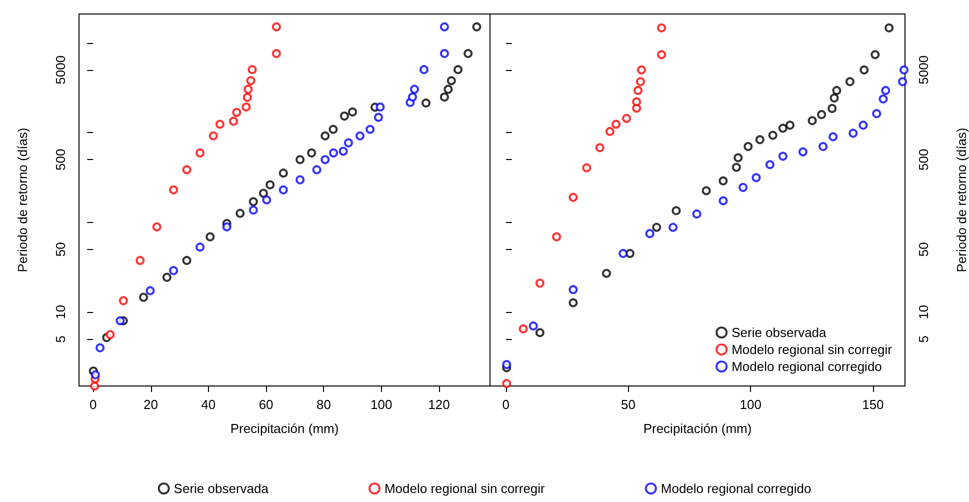 The width and height of the screenshot is (969, 502). Describe the element at coordinates (266, 404) in the screenshot. I see `x-tick-label: 60` at that location.